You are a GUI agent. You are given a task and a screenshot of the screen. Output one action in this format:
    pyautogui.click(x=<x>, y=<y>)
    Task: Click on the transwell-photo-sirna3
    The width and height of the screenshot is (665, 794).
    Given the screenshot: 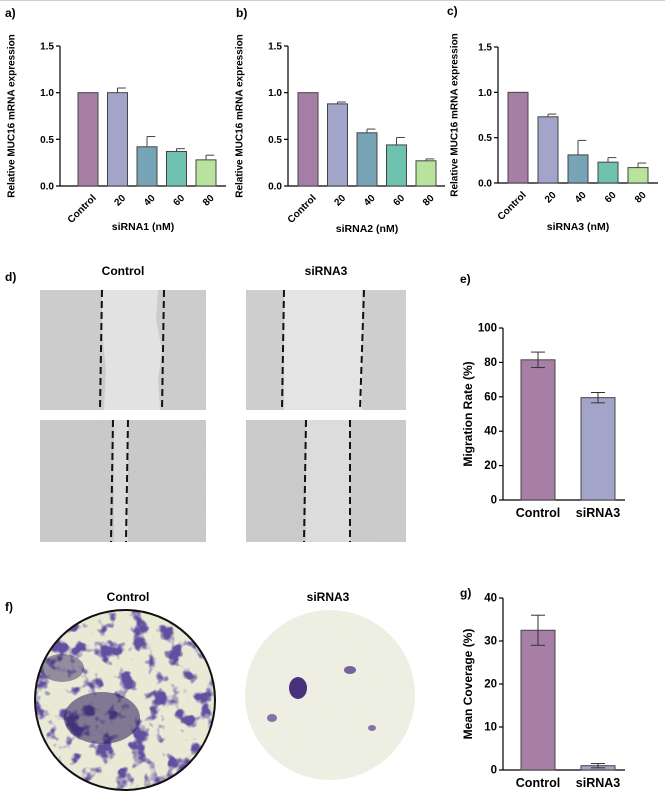 What is the action you would take?
    pyautogui.click(x=330, y=695)
    